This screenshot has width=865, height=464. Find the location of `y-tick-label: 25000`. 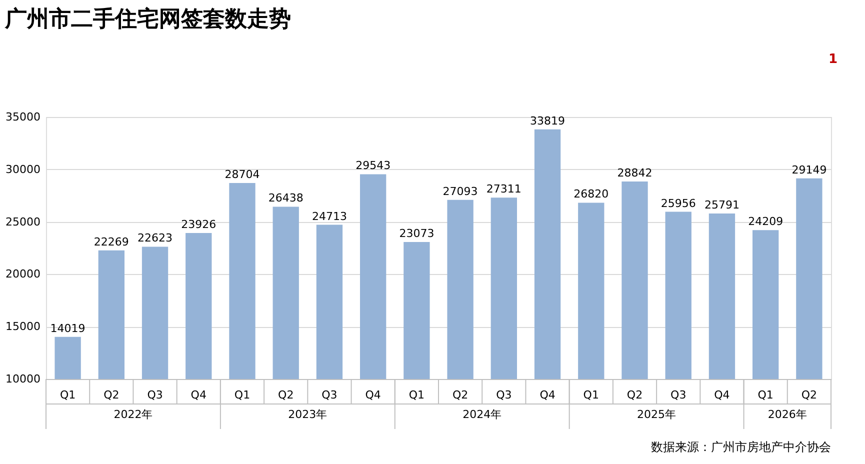

y-tick-label: 25000 is located at coordinates (23, 221).